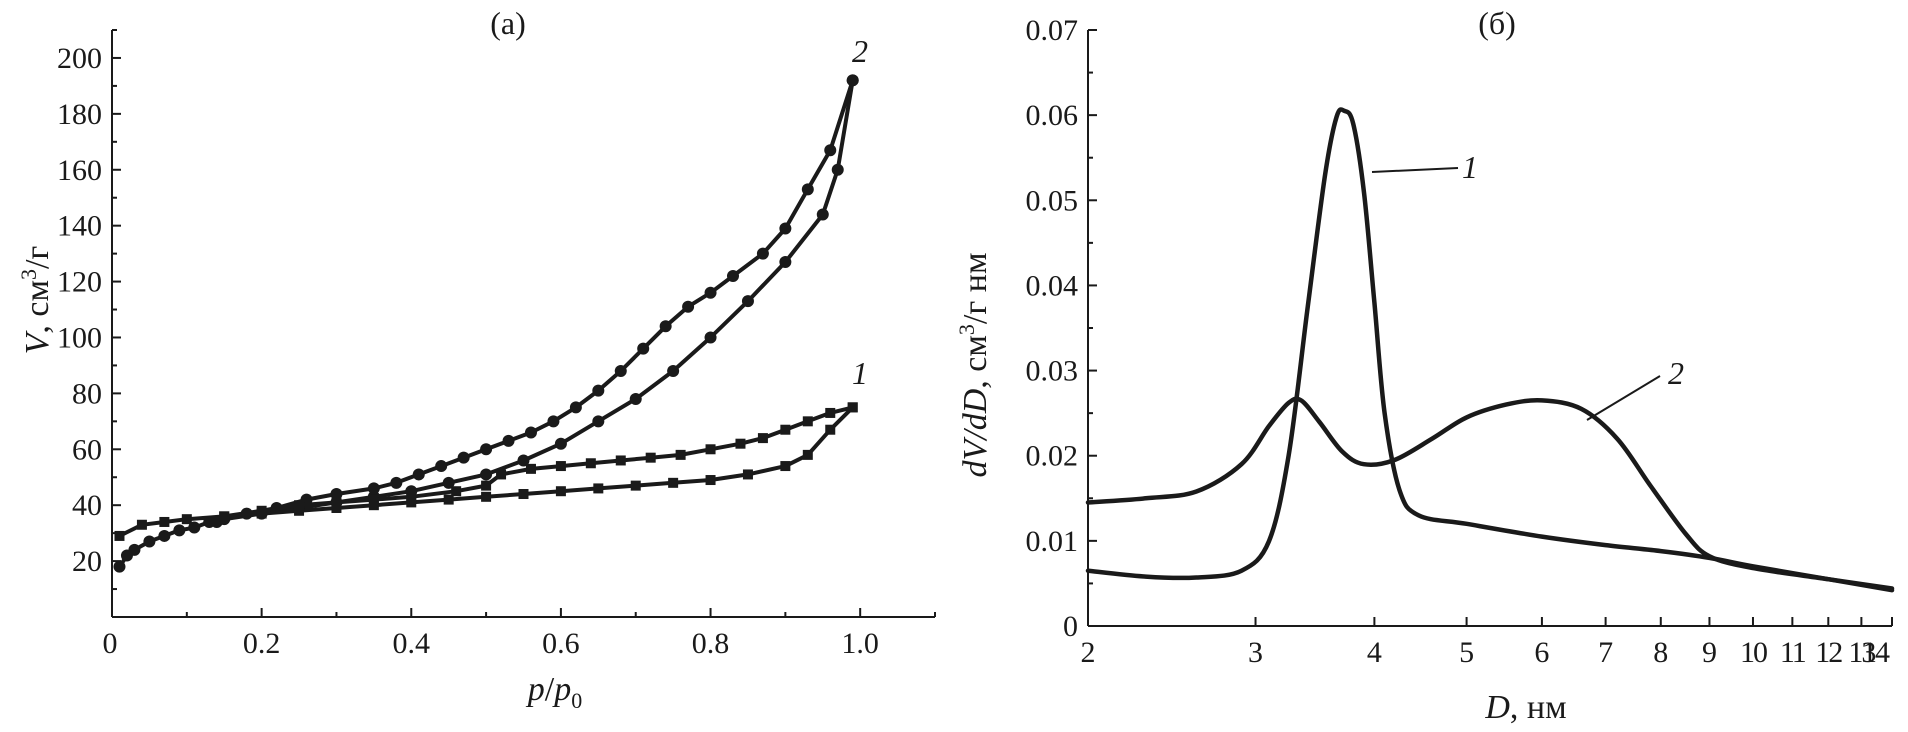  Describe the element at coordinates (1709, 652) in the screenshot. I see `panel-b-x-tick-label: 9` at that location.